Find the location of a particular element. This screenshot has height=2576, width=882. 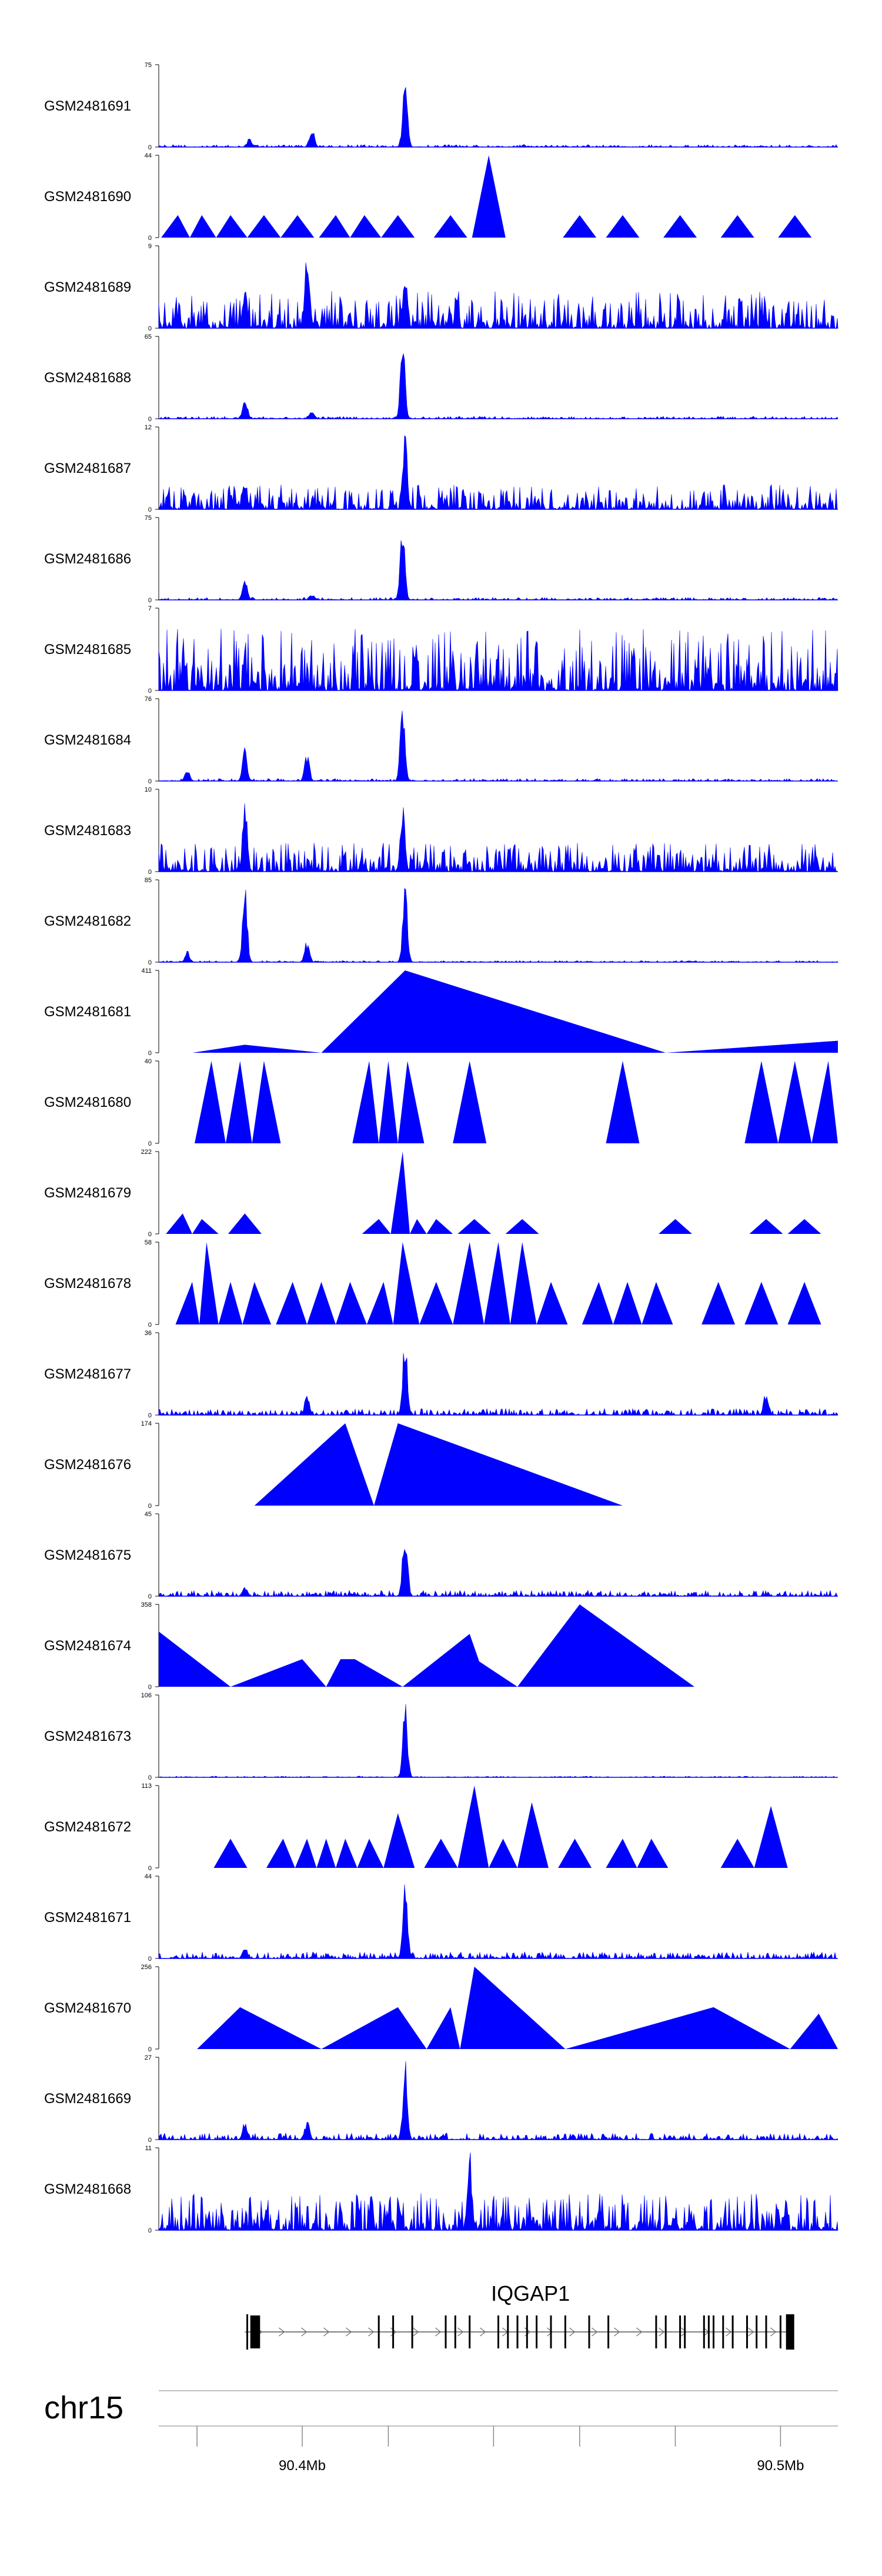

track-label: GSM2481675 is located at coordinates (87, 1555).